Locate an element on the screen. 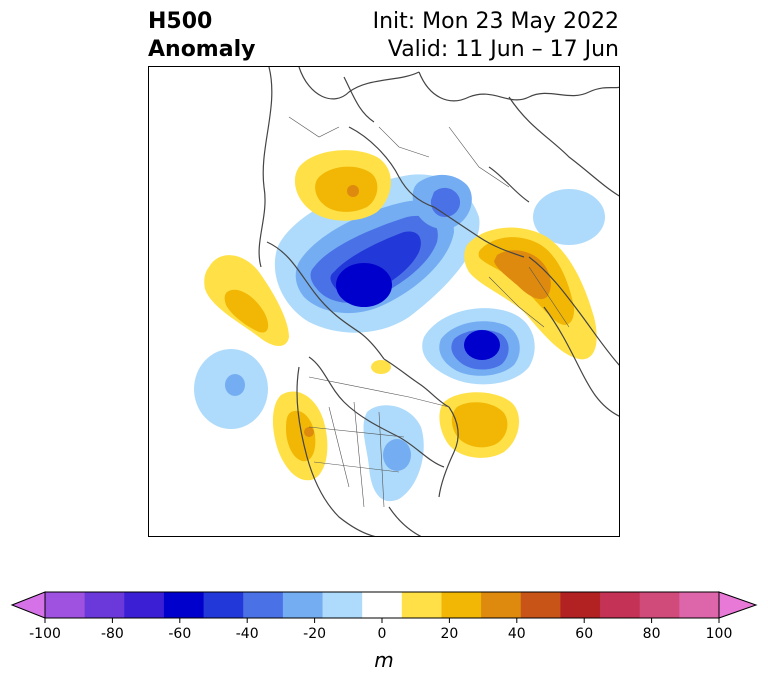 The height and width of the screenshot is (686, 768). colorbar-unit: m is located at coordinates (384, 660).